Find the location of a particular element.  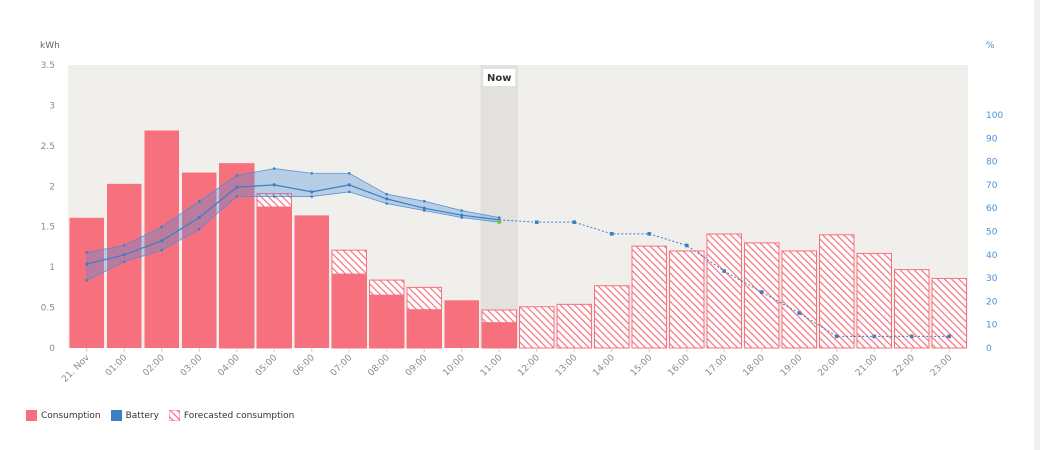

x-tick-1: 01:00 is located at coordinates (117, 366).